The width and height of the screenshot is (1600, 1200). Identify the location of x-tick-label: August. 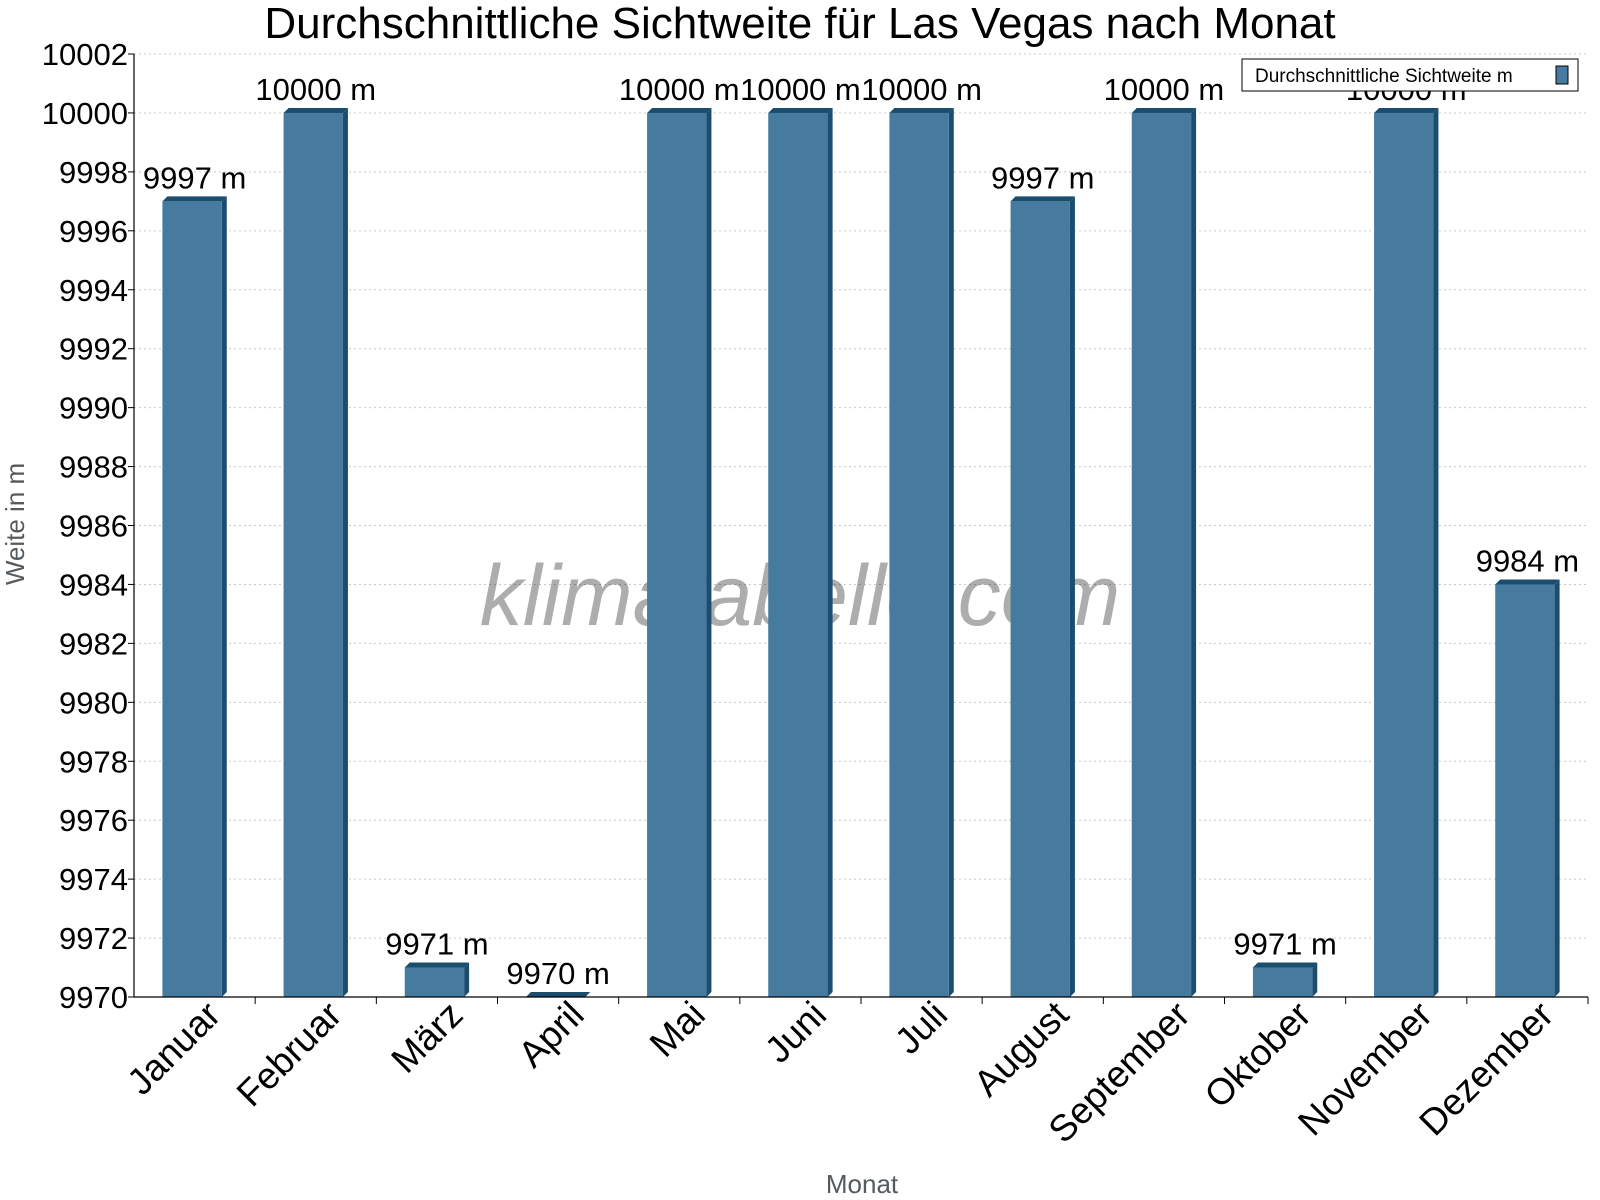
(1021, 1048).